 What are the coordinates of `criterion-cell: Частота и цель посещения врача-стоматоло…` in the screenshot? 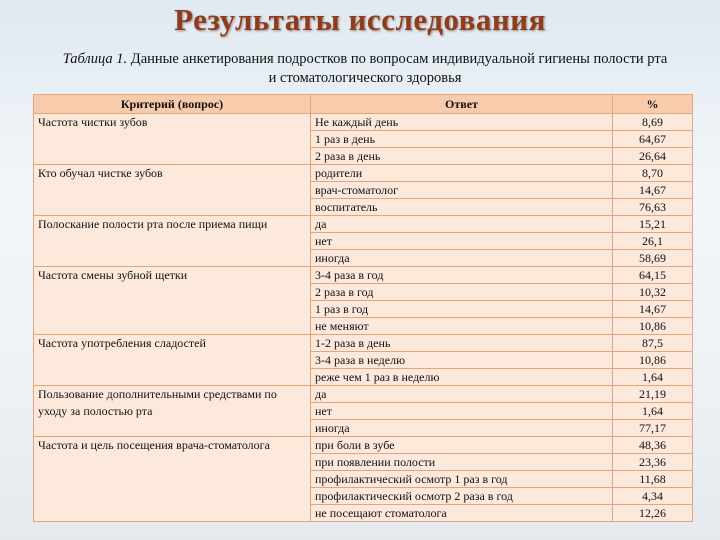 It's located at (172, 479).